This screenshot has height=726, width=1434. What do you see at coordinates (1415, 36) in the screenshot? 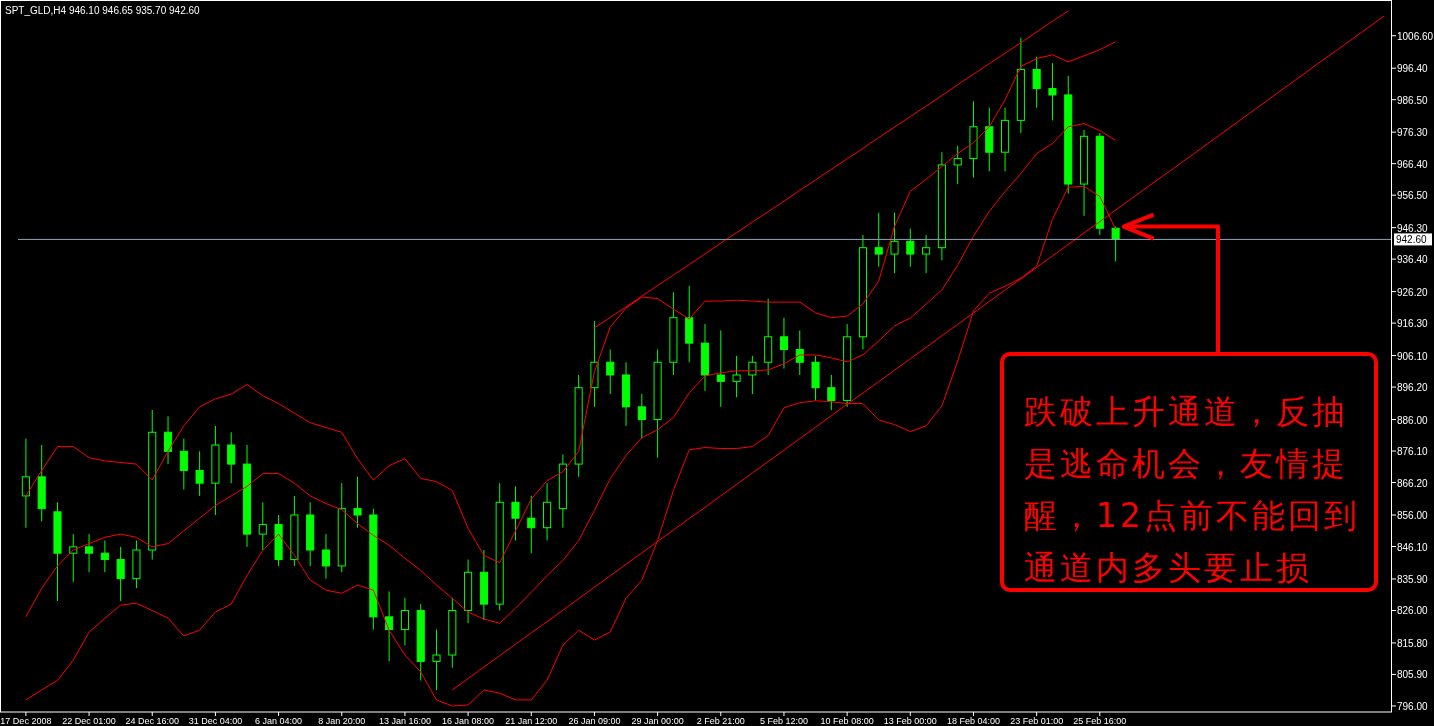
I see `y-tick-label: 1006.60` at bounding box center [1415, 36].